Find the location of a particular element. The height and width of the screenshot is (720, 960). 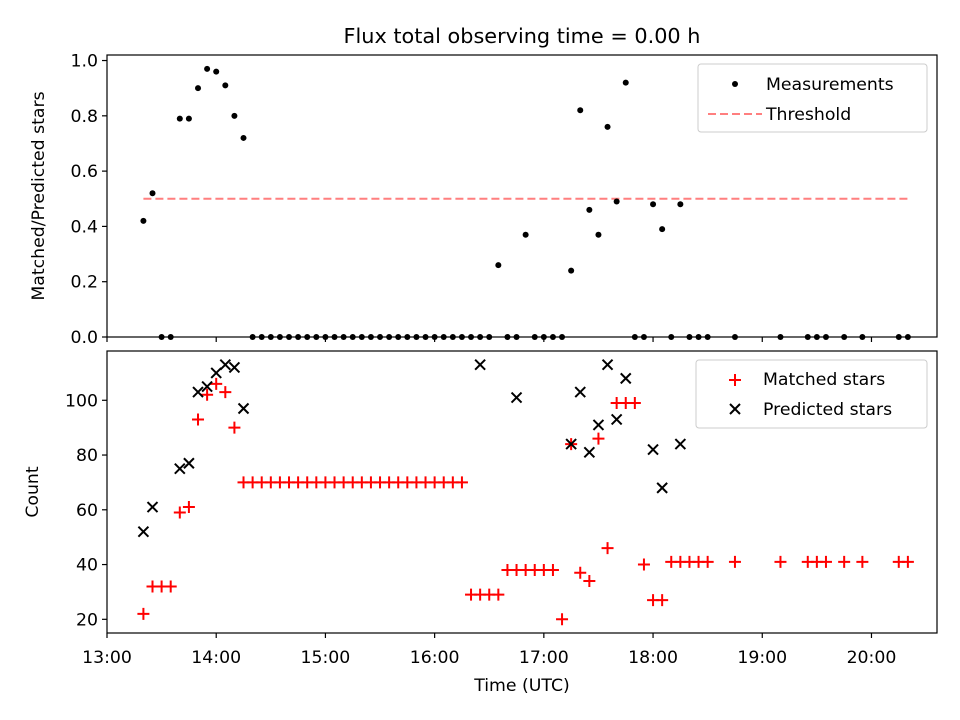

x-tick-label: 20:00 is located at coordinates (872, 658).